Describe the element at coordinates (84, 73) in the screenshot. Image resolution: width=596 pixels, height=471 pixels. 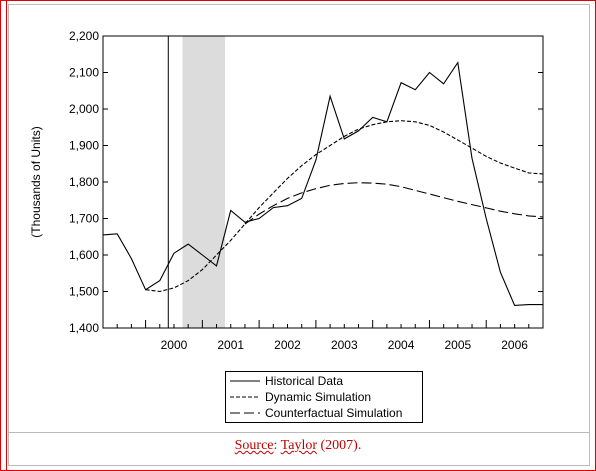
I see `y-tick-label: 2,100` at that location.